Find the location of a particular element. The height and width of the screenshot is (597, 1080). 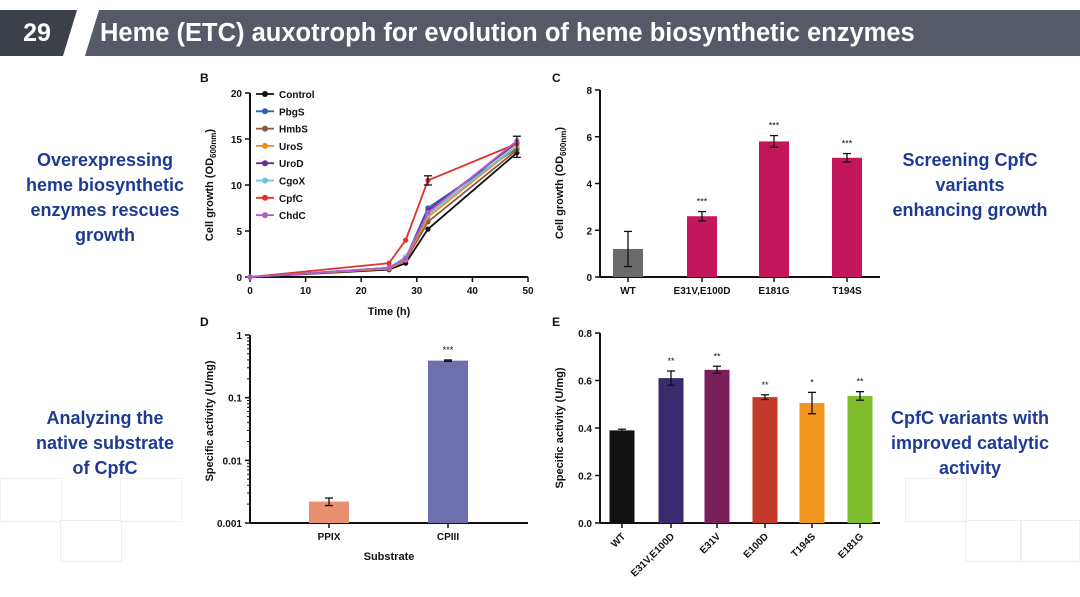

significance-marker: * is located at coordinates (812, 382).